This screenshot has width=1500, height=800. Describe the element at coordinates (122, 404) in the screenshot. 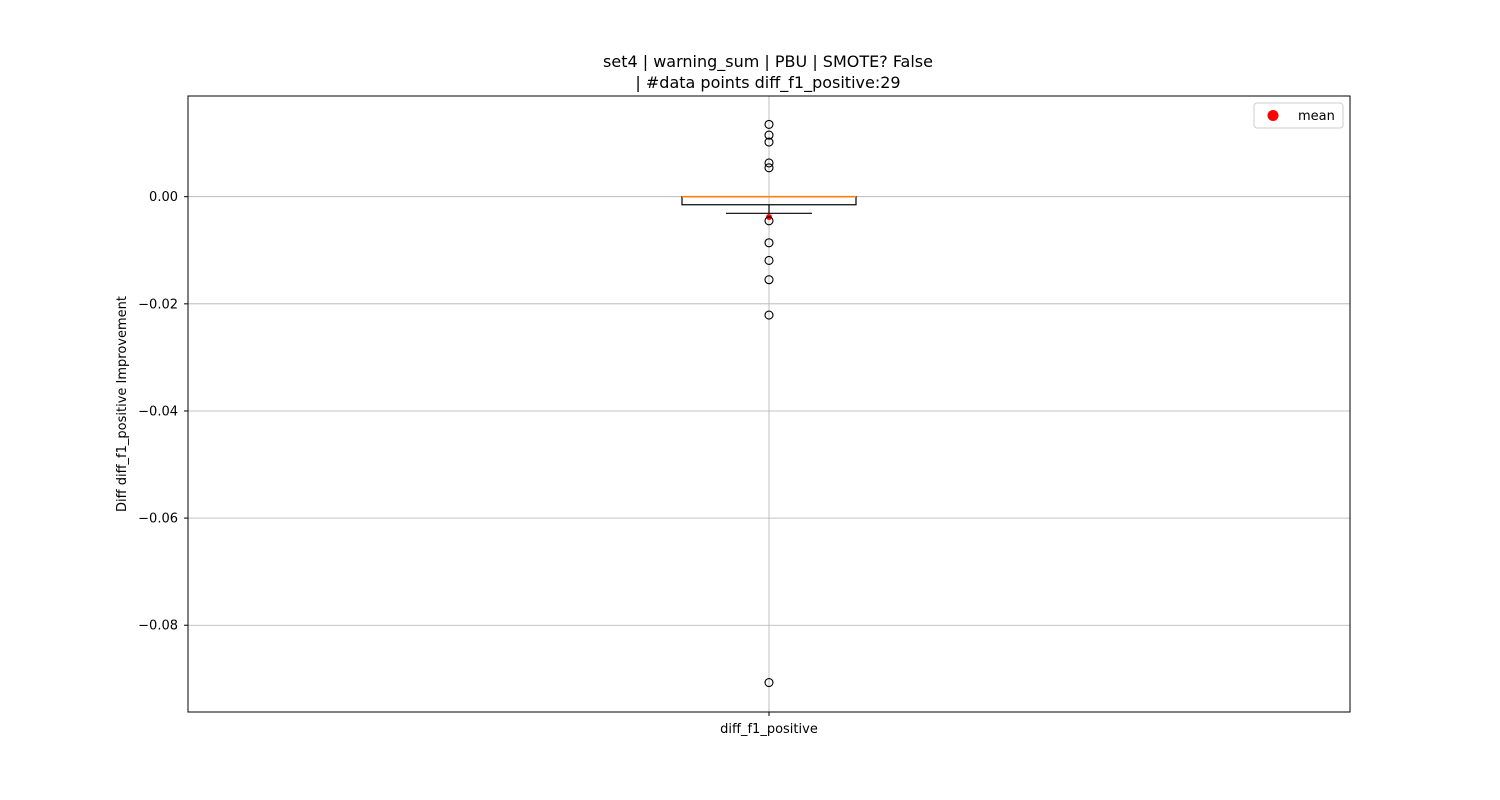

I see `y-axis-label: Diff diff_f1_positive Improvement` at that location.